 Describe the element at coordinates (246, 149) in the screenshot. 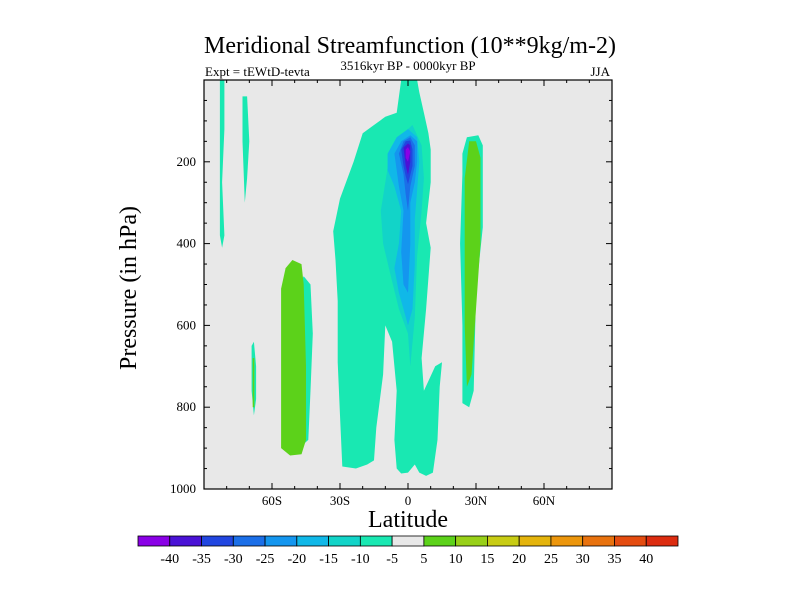

I see `contour-region-band-lon-72-neg5` at that location.